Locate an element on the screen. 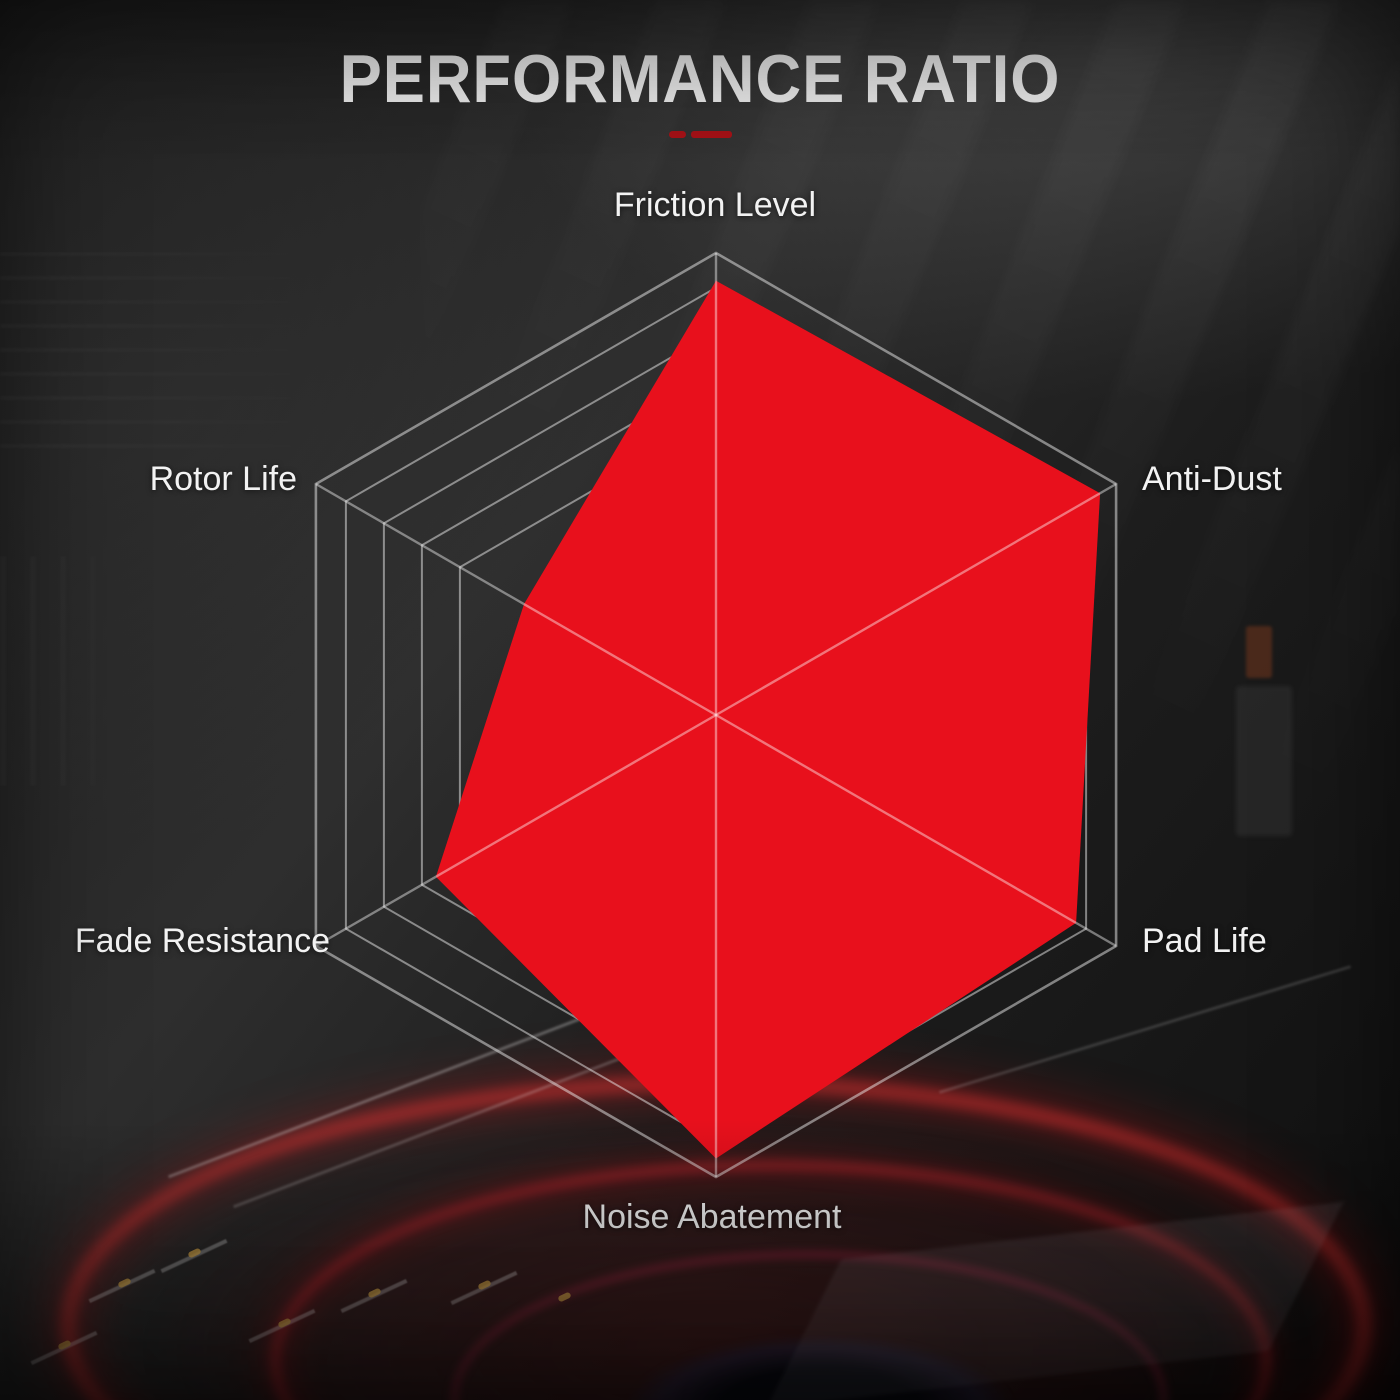  title-underline is located at coordinates (700, 134).